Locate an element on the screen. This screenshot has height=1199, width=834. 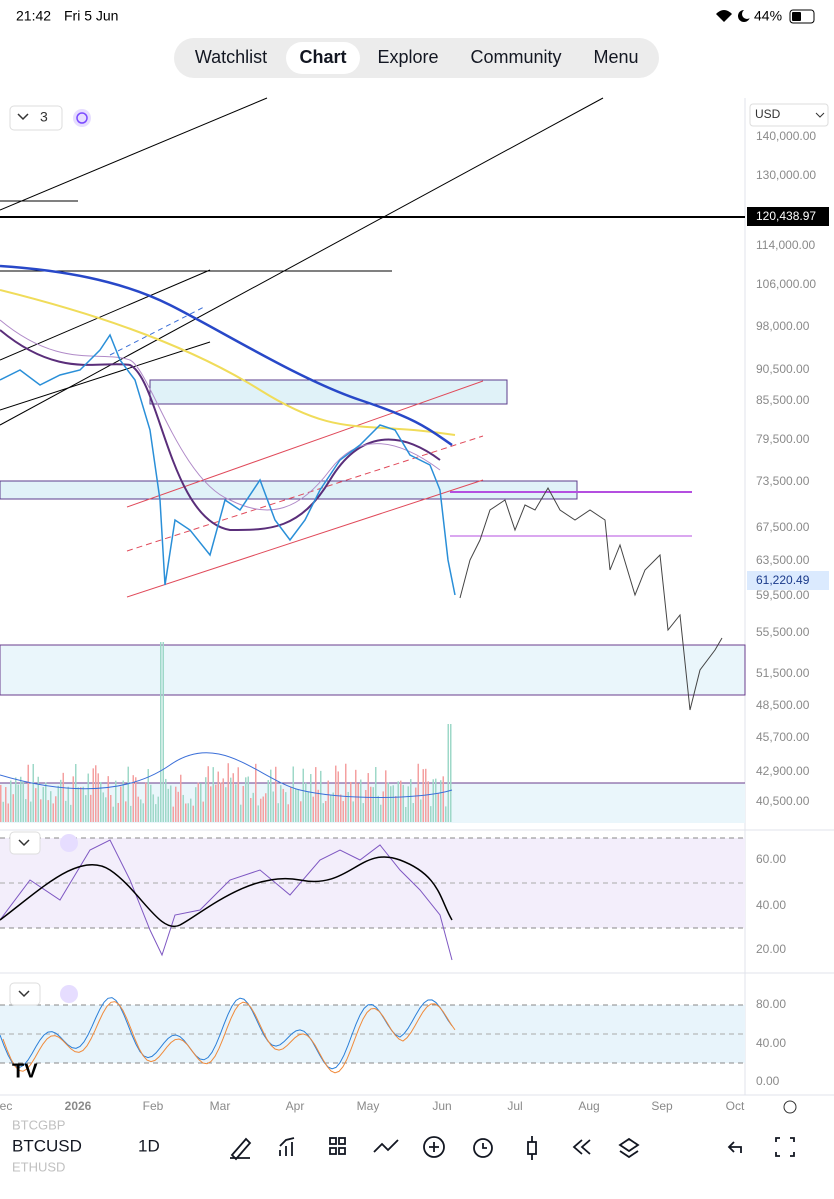
time-label: ec is located at coordinates (6, 1106).